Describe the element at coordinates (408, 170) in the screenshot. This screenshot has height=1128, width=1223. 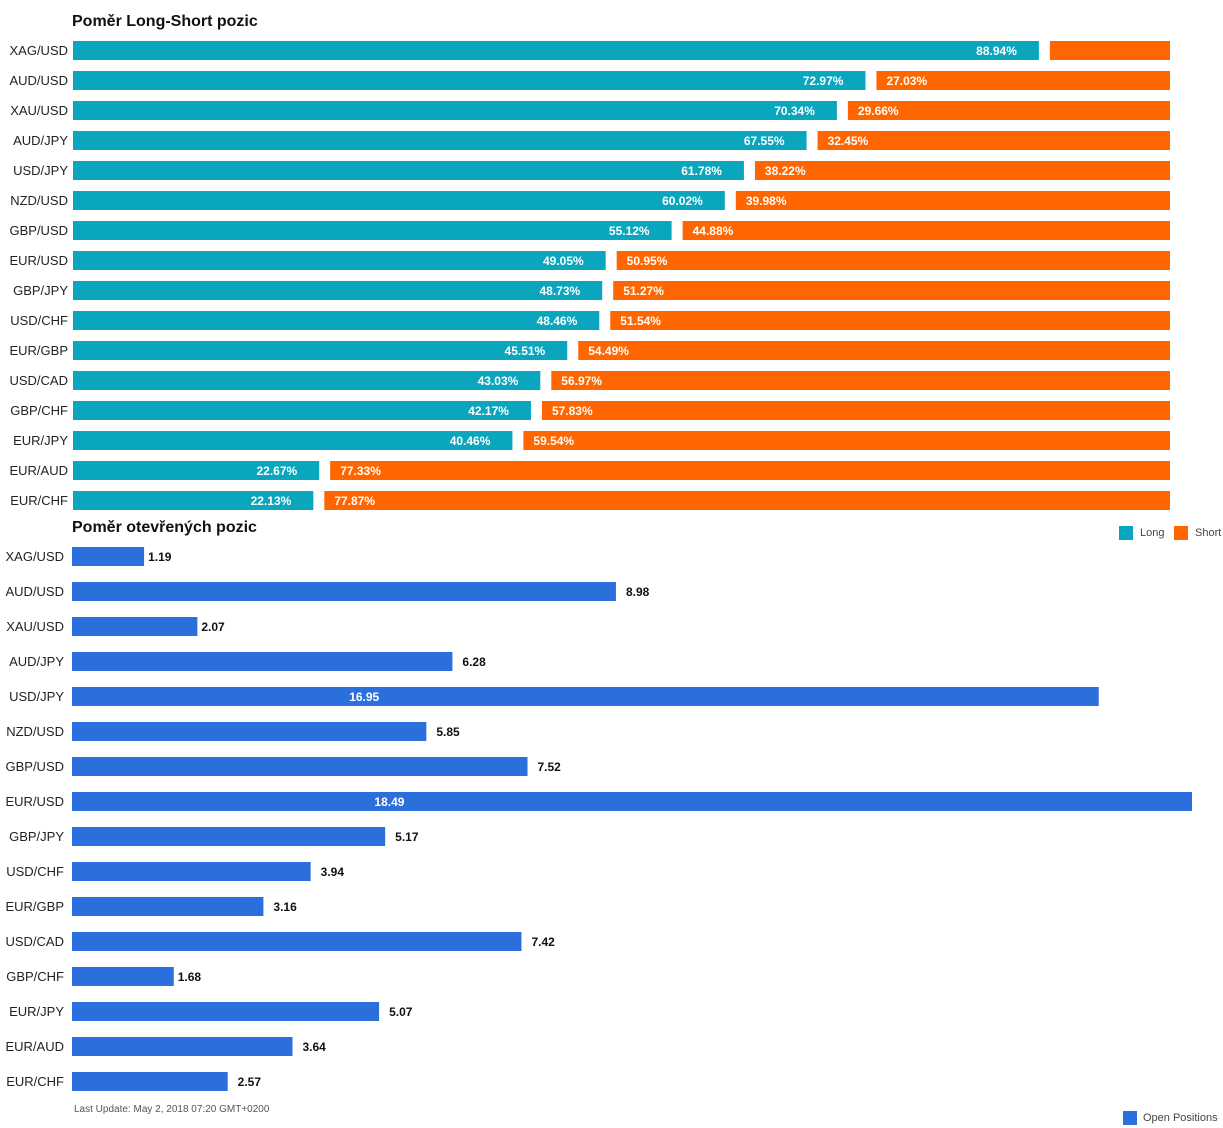
I see `long-bar-usd-jpy` at that location.